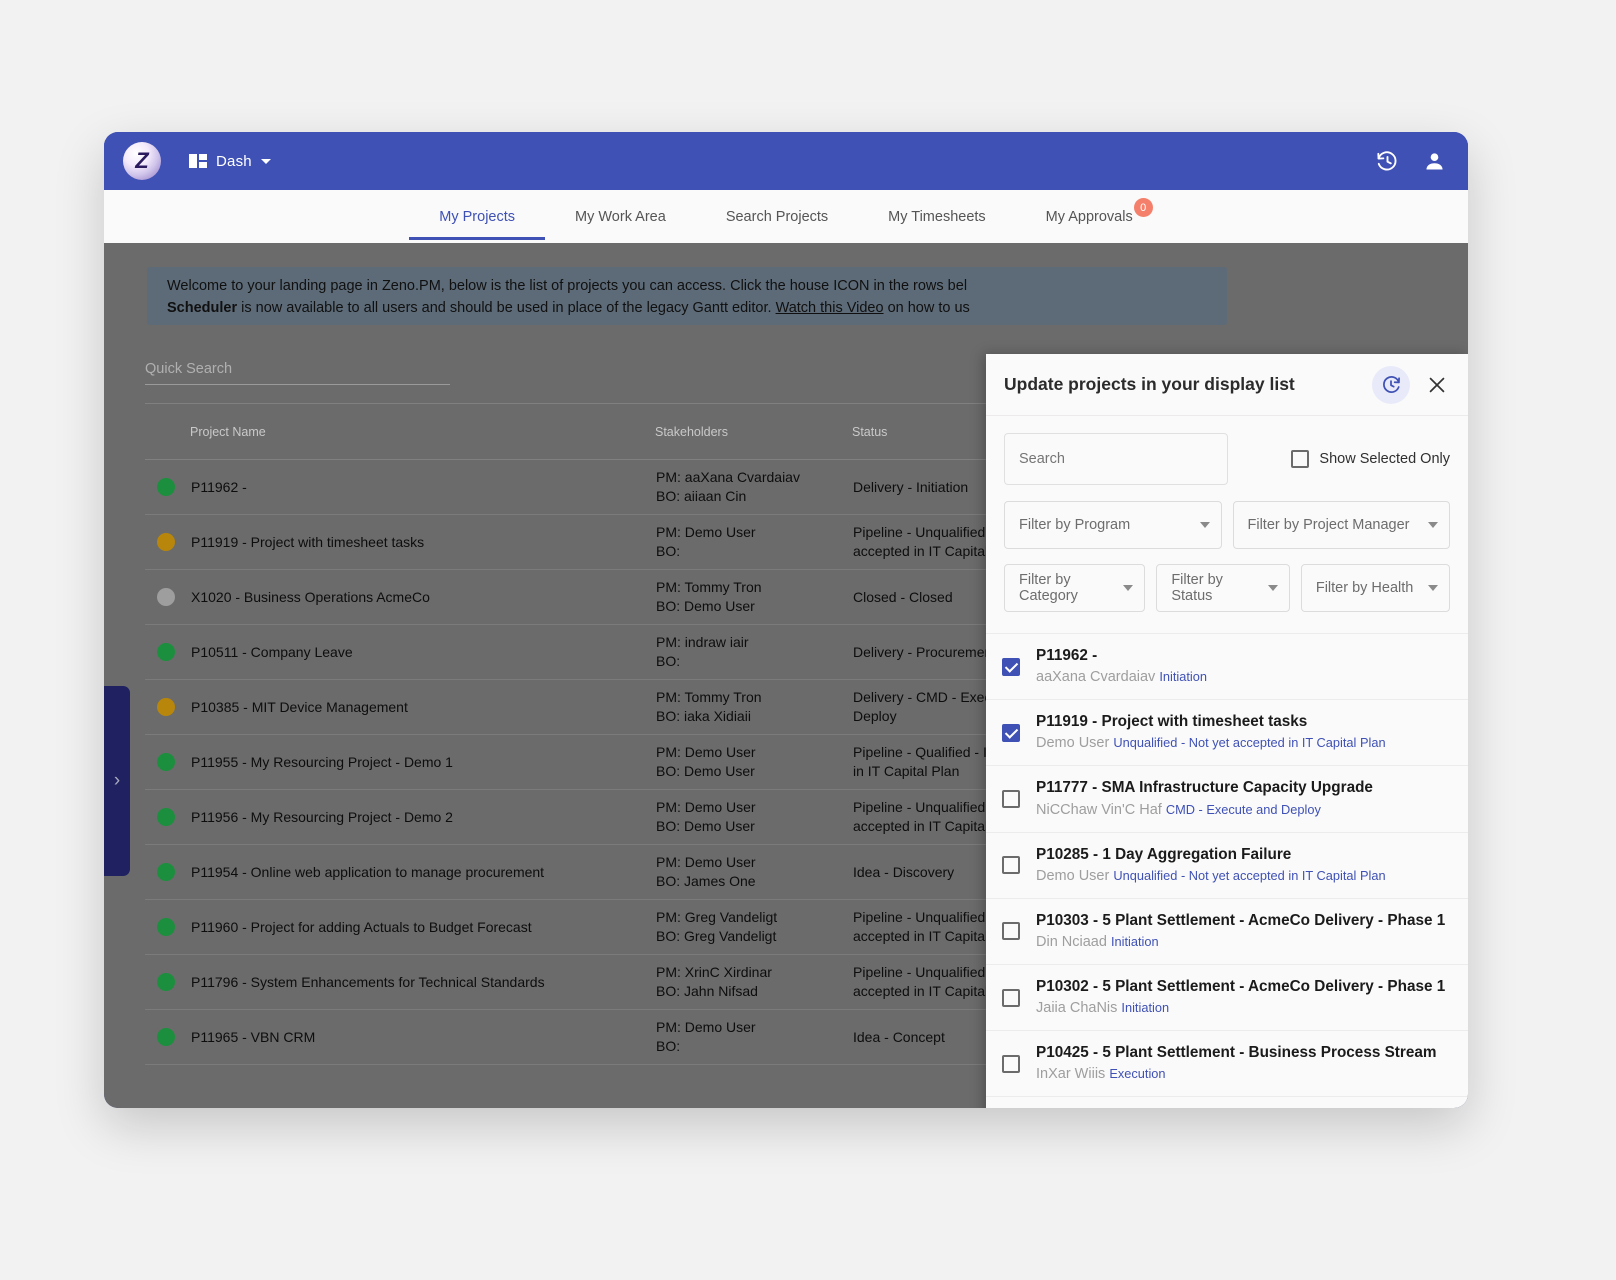  I want to click on cell-pm: PM: Tommy Tron, so click(709, 587).